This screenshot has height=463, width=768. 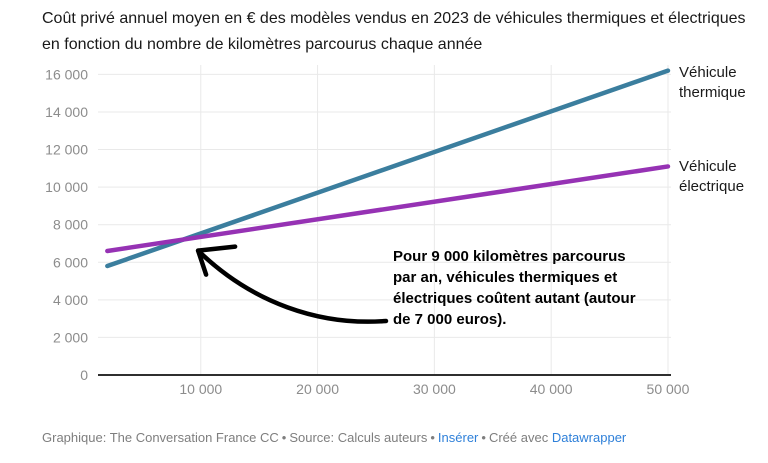 I want to click on y-tick-label: 2 000, so click(x=70, y=337).